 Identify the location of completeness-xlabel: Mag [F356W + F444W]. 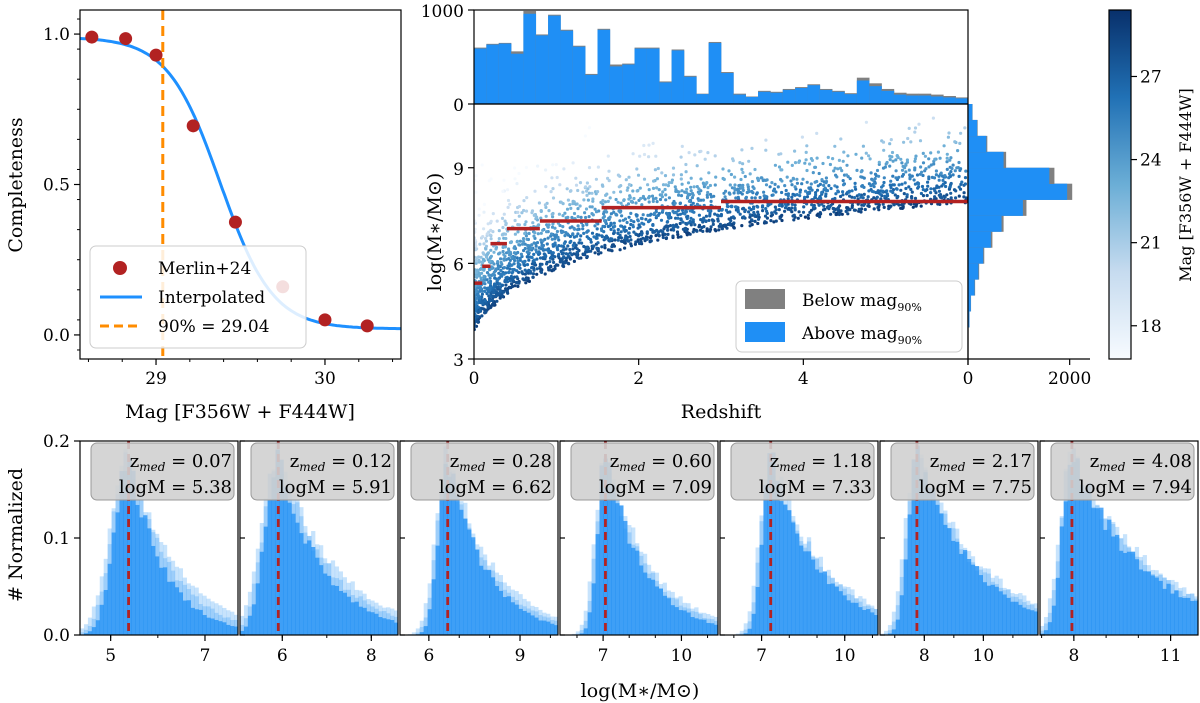
(240, 412).